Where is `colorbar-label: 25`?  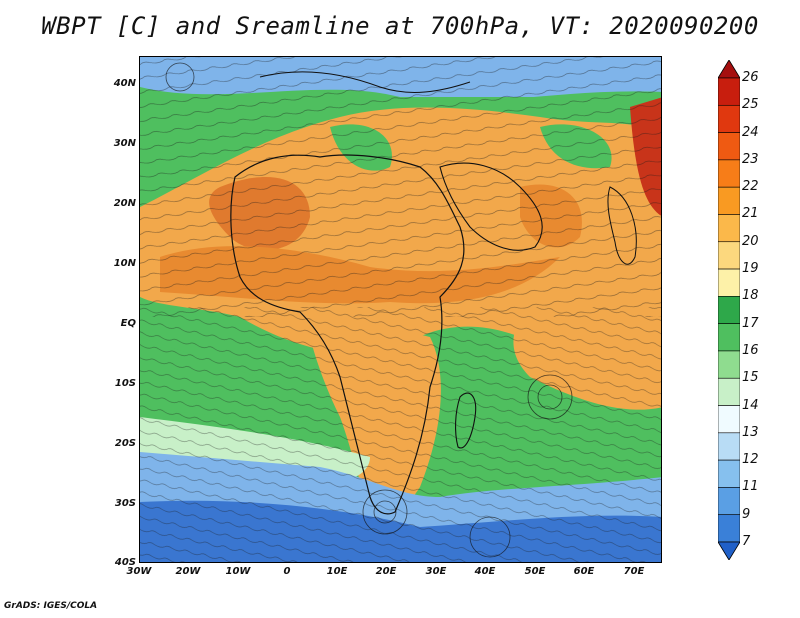 colorbar-label: 25 is located at coordinates (750, 105).